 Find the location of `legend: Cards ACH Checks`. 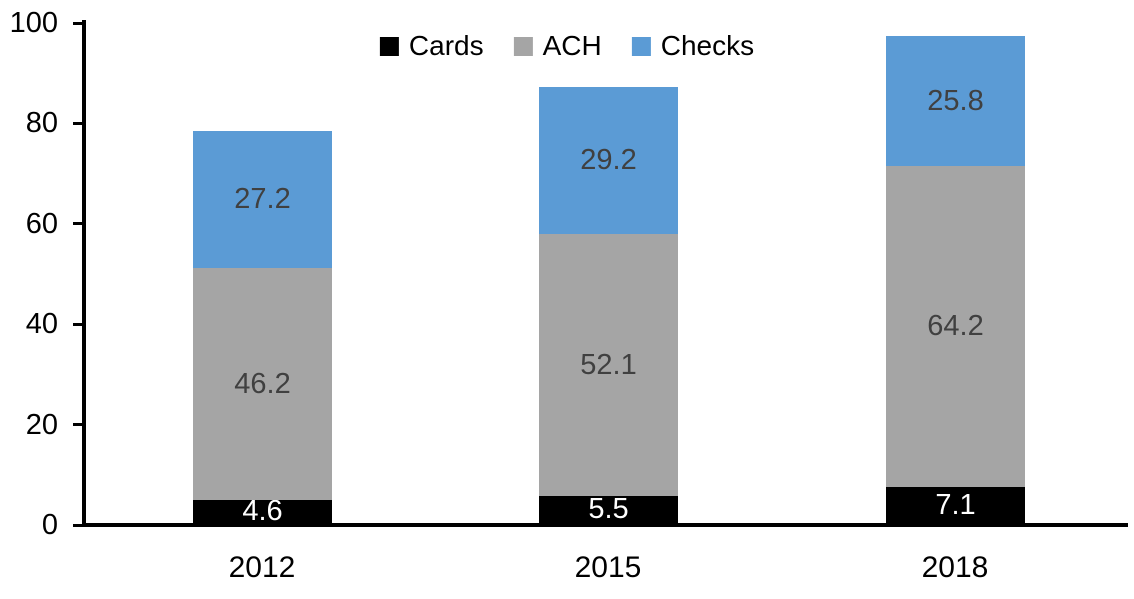

legend: Cards ACH Checks is located at coordinates (567, 45).